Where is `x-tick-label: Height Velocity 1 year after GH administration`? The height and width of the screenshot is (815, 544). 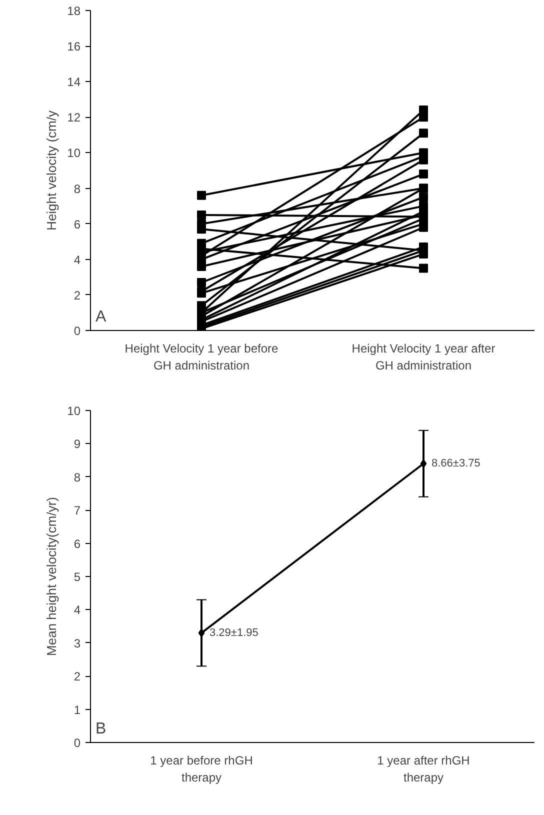
x-tick-label: Height Velocity 1 year after GH administration is located at coordinates (424, 357).